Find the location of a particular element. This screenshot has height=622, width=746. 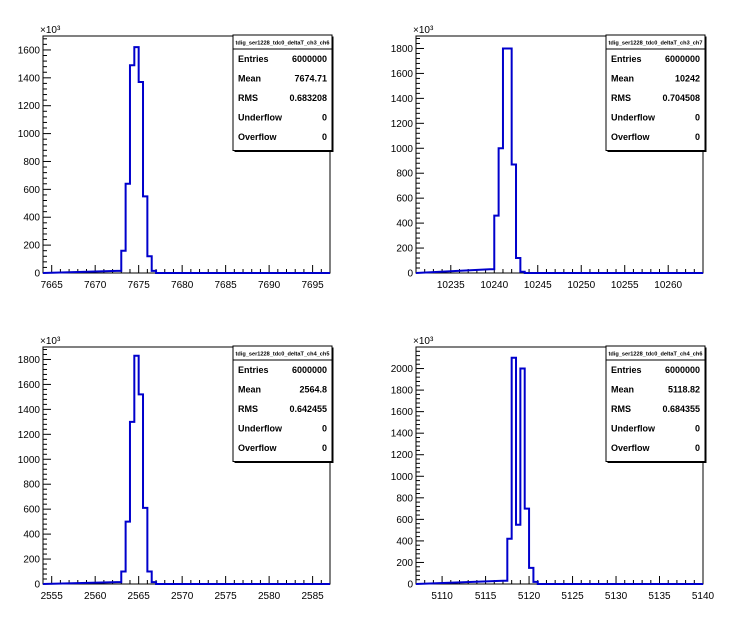

x-tick-label: 2555 is located at coordinates (52, 596).